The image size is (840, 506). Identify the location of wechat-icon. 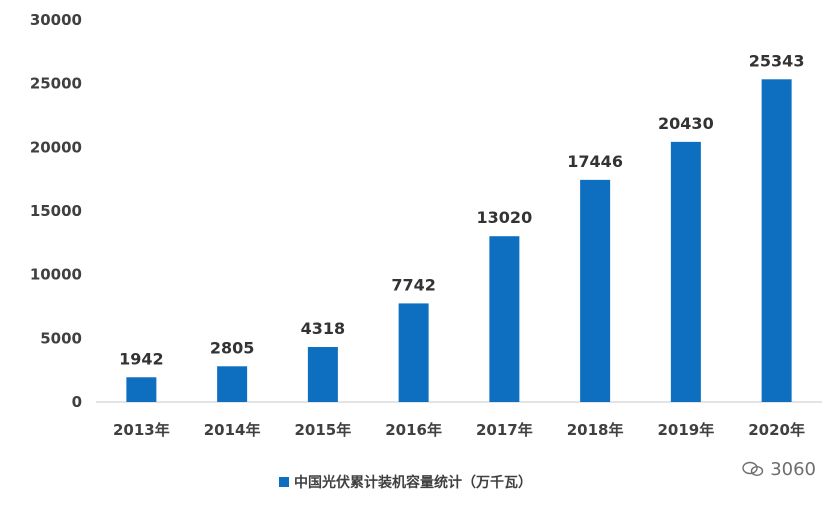
(753, 469).